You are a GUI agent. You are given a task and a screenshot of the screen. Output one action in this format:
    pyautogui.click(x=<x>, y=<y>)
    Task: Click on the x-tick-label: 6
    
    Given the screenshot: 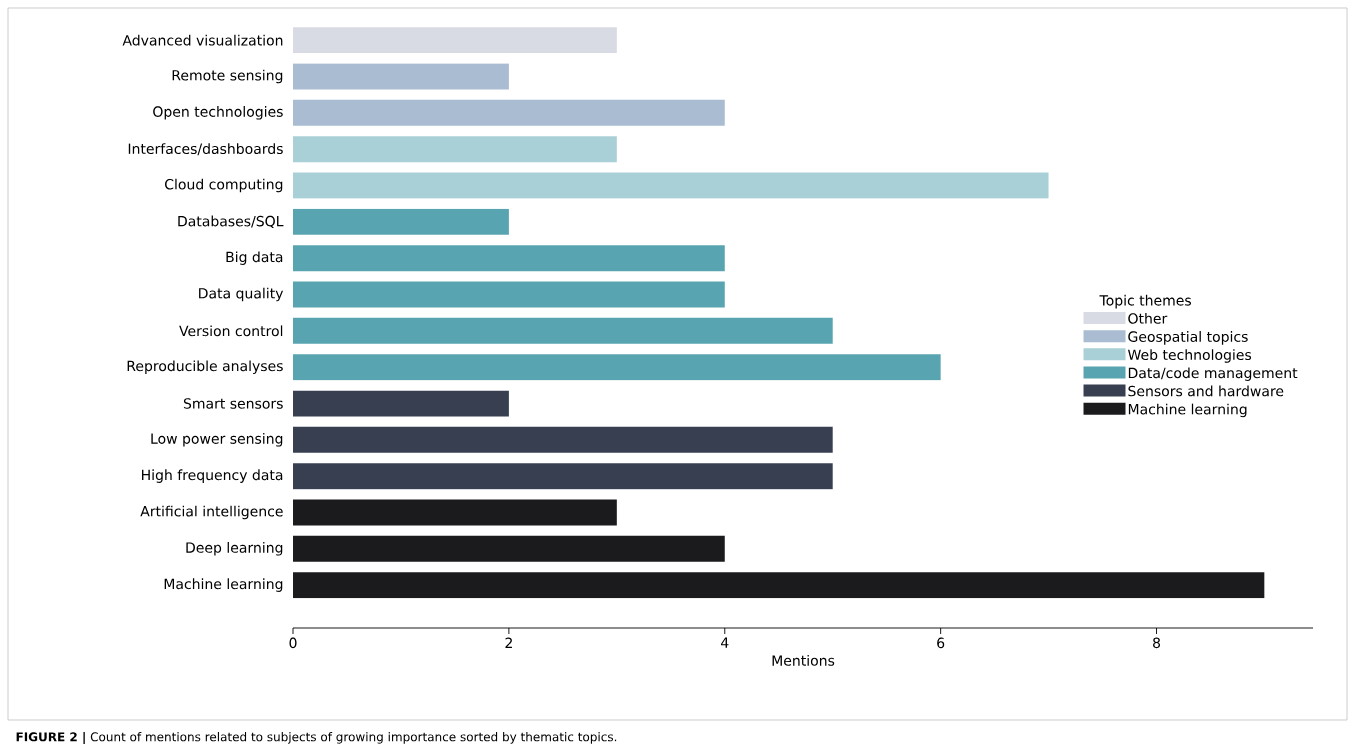 What is the action you would take?
    pyautogui.click(x=941, y=643)
    